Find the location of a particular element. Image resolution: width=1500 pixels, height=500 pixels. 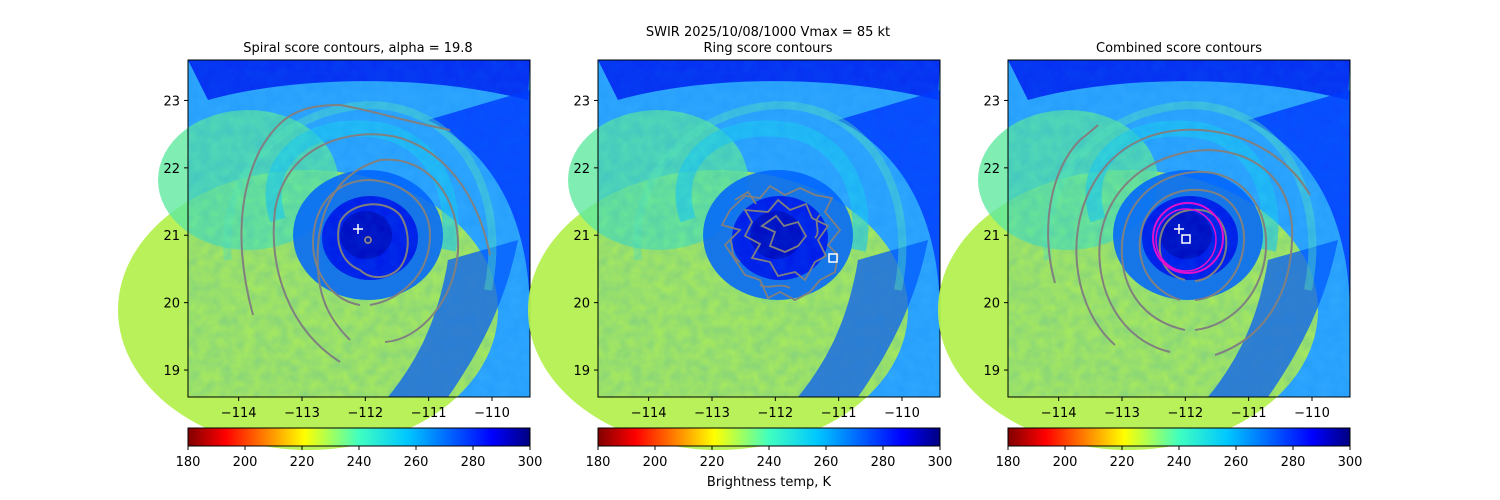

ring-fit-circle is located at coordinates (1188, 238).